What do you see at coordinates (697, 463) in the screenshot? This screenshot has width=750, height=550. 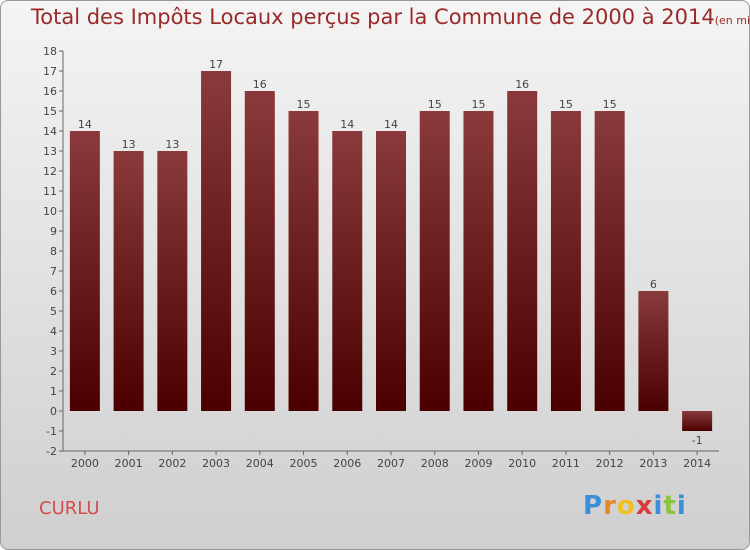 I see `x-tick-label: 2014` at bounding box center [697, 463].